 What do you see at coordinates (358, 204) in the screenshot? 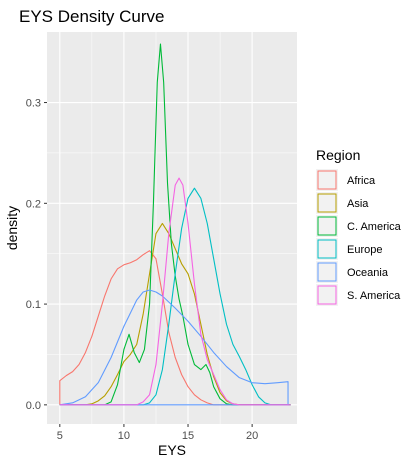
I see `legend-label: Asia` at bounding box center [358, 204].